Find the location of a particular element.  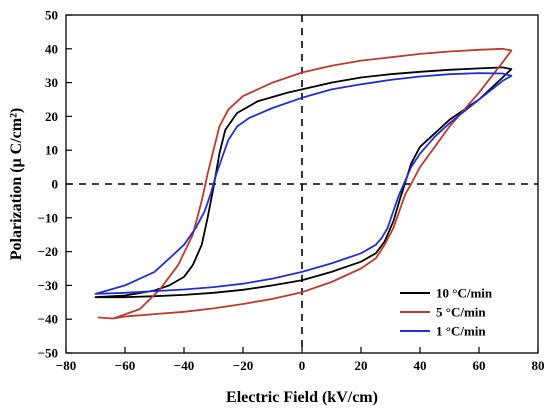

y-tick-label: −20 is located at coordinates (48, 251).